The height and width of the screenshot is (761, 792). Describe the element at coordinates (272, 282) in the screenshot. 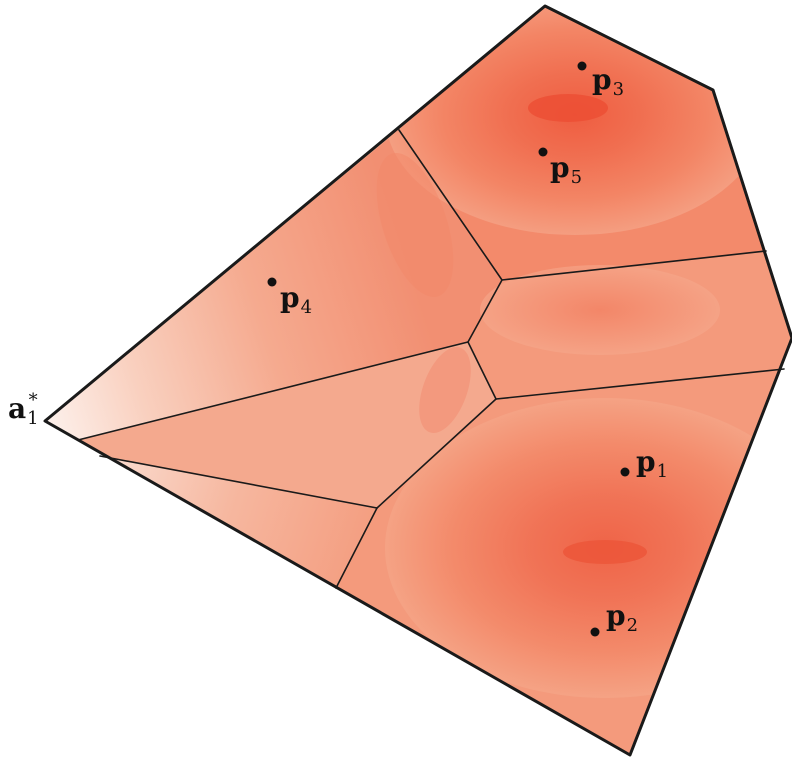

I see `point-p4` at that location.